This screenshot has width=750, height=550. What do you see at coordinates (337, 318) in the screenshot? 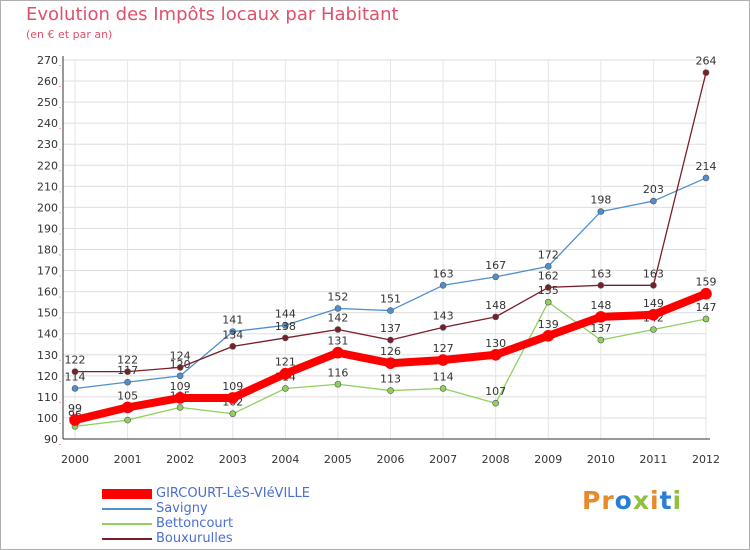
I see `data-label: 142` at bounding box center [337, 318].